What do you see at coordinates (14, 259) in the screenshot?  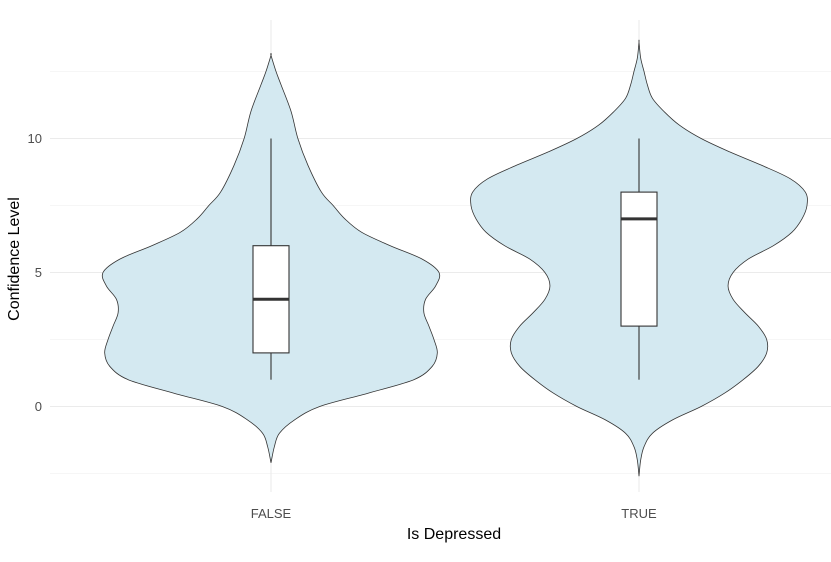 I see `y-axis-title: Confidence Level` at bounding box center [14, 259].